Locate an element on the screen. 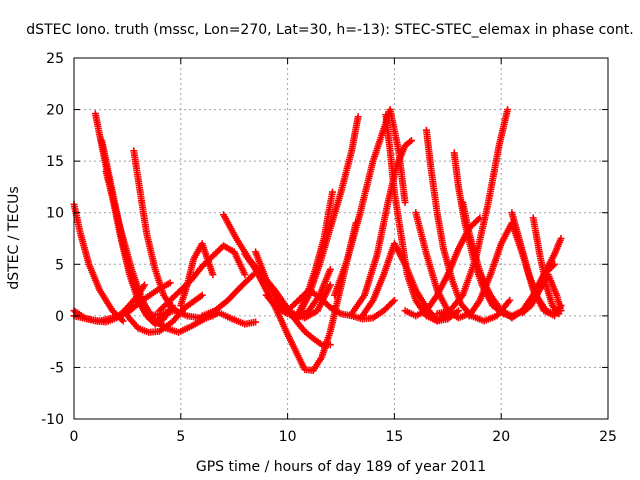  y-tick-labels: -10 -5 0 5 10 15 20 25 is located at coordinates (52, 239).